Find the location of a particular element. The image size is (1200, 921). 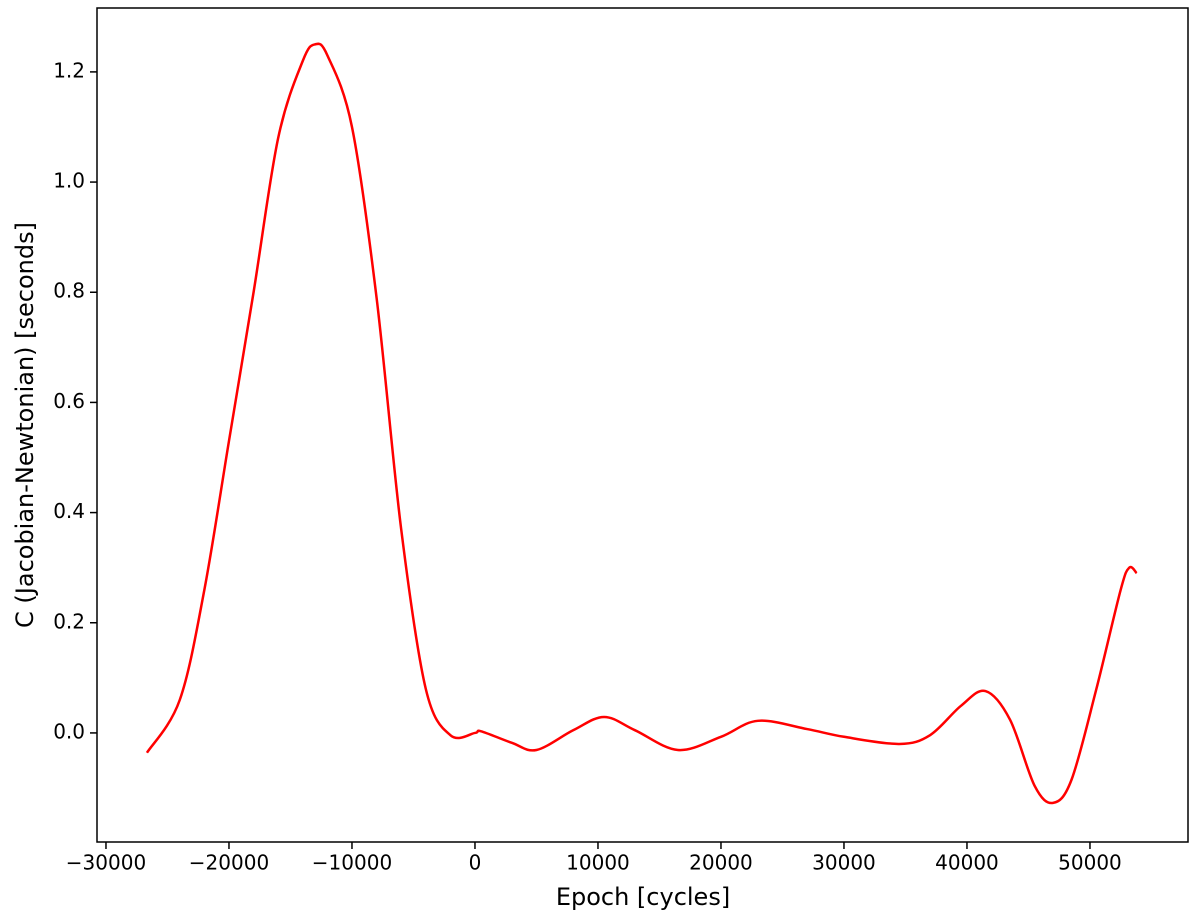

x-tick-label: −30000 is located at coordinates (106, 863).